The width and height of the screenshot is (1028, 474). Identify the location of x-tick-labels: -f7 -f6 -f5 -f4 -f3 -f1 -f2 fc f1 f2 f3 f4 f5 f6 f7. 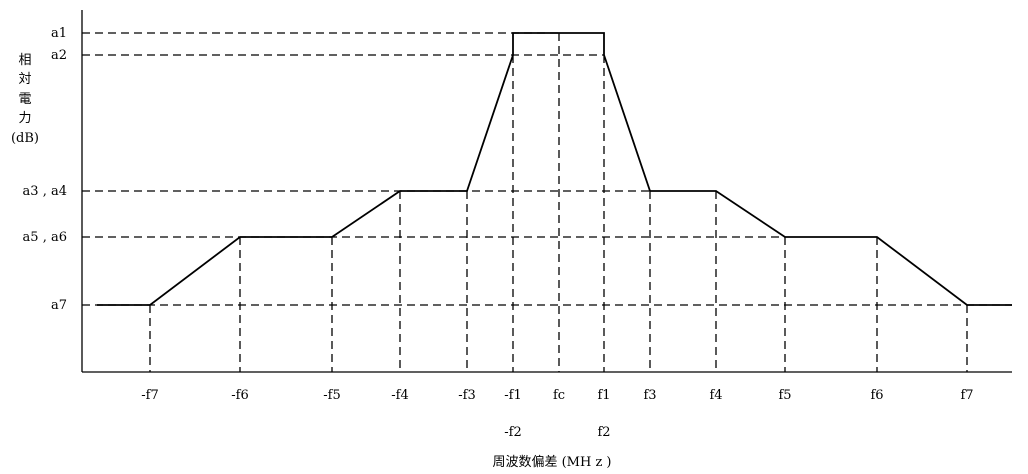
(557, 414).